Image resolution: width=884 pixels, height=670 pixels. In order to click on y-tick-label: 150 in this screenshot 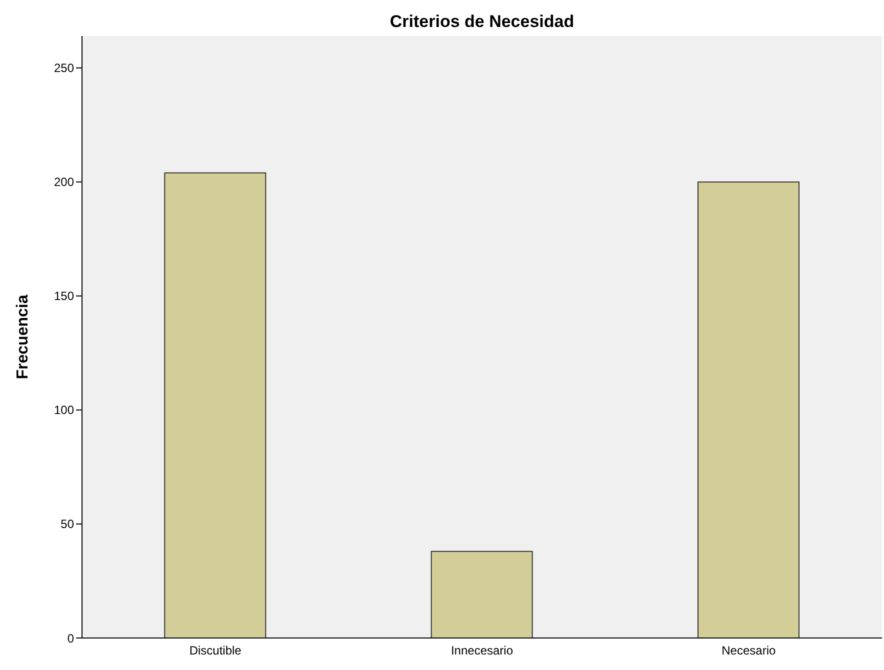, I will do `click(64, 296)`.